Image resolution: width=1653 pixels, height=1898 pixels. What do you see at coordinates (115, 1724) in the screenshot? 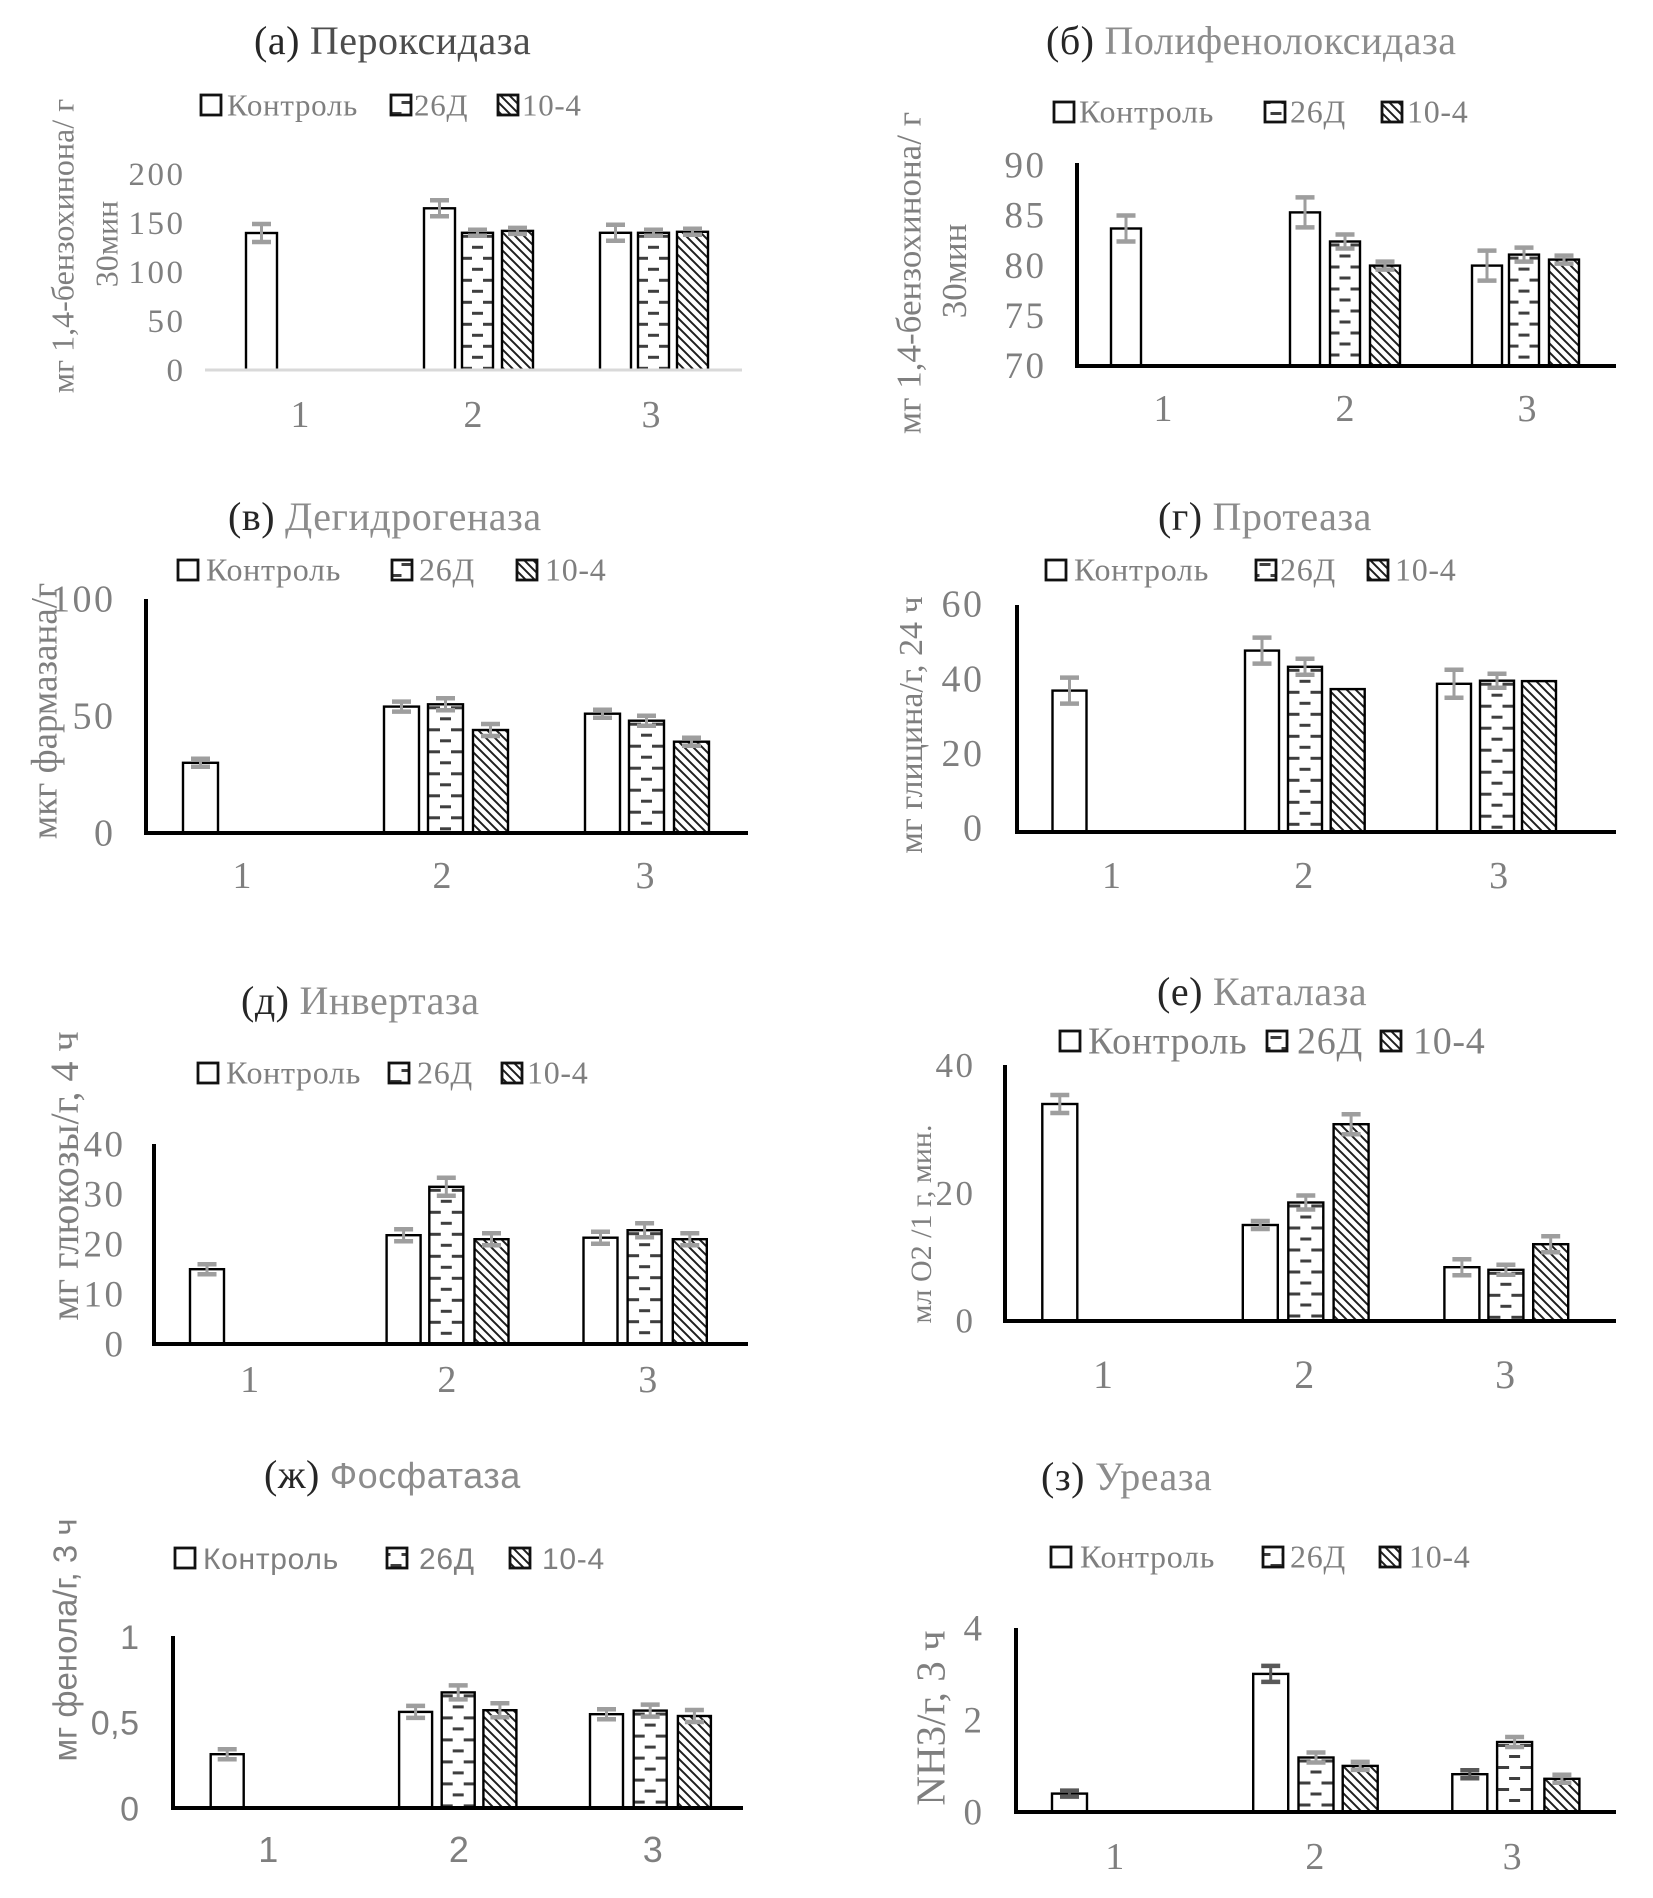
I see `svg-text: 0,5` at bounding box center [115, 1724].